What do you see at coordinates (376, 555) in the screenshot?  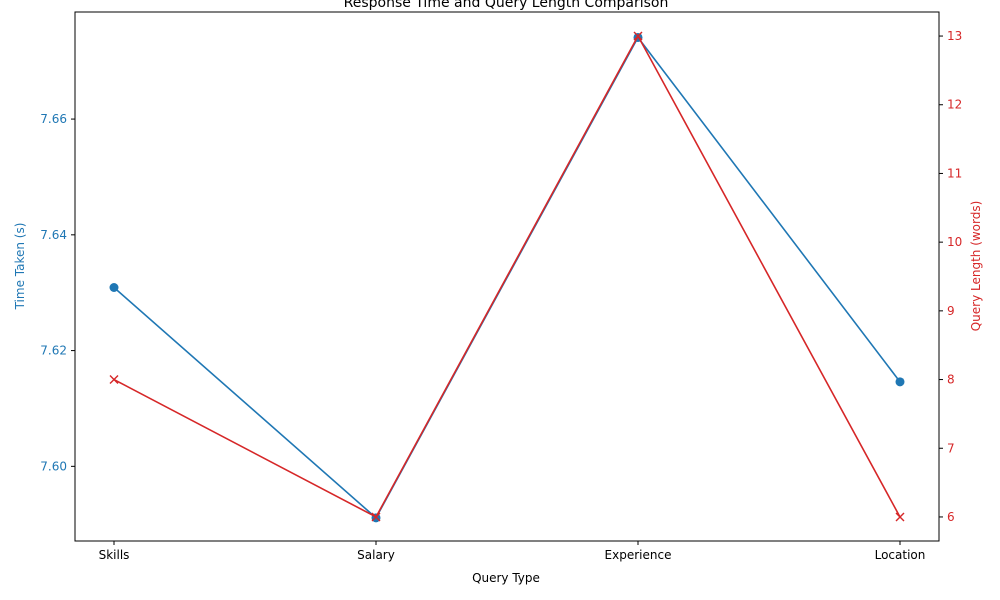 I see `x-tick-label: Salary` at bounding box center [376, 555].